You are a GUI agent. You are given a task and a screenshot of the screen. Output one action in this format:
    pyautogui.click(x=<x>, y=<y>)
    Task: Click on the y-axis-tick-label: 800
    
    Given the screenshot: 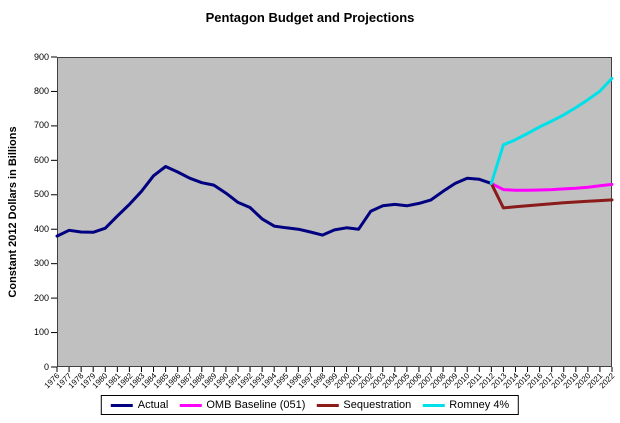 What is the action you would take?
    pyautogui.click(x=41, y=90)
    